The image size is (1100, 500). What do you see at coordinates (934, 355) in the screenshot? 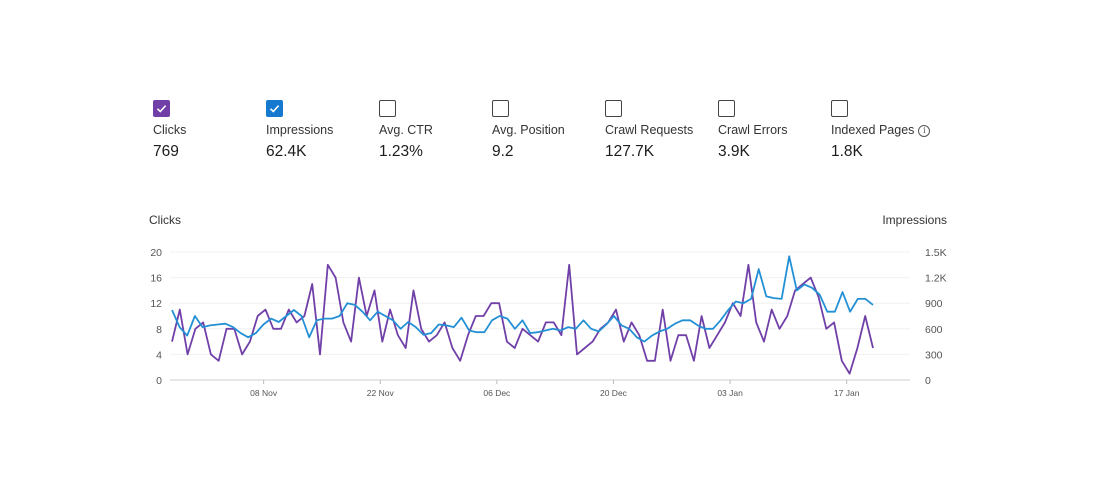
I see `y-right-tick-label: 300` at bounding box center [934, 355].